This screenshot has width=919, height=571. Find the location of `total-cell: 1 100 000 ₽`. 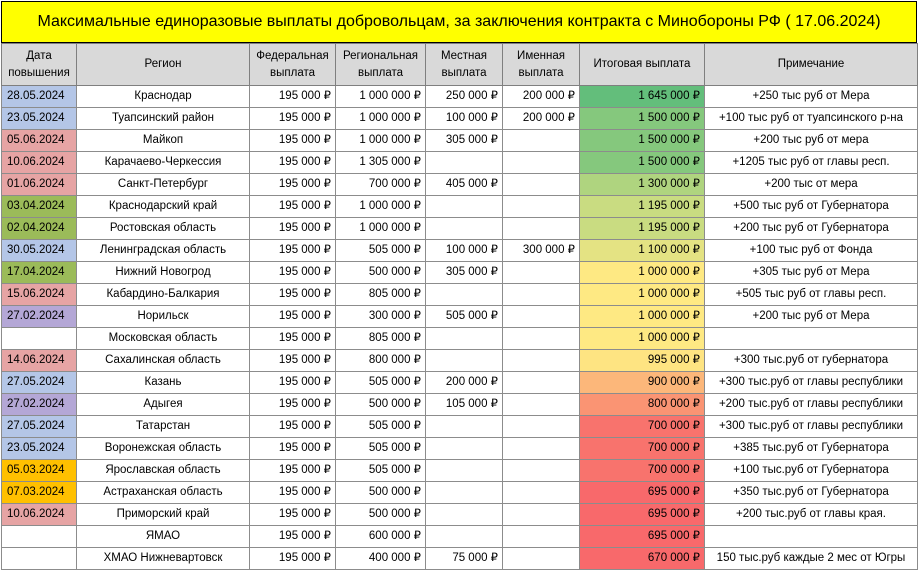

total-cell: 1 100 000 ₽ is located at coordinates (642, 250).